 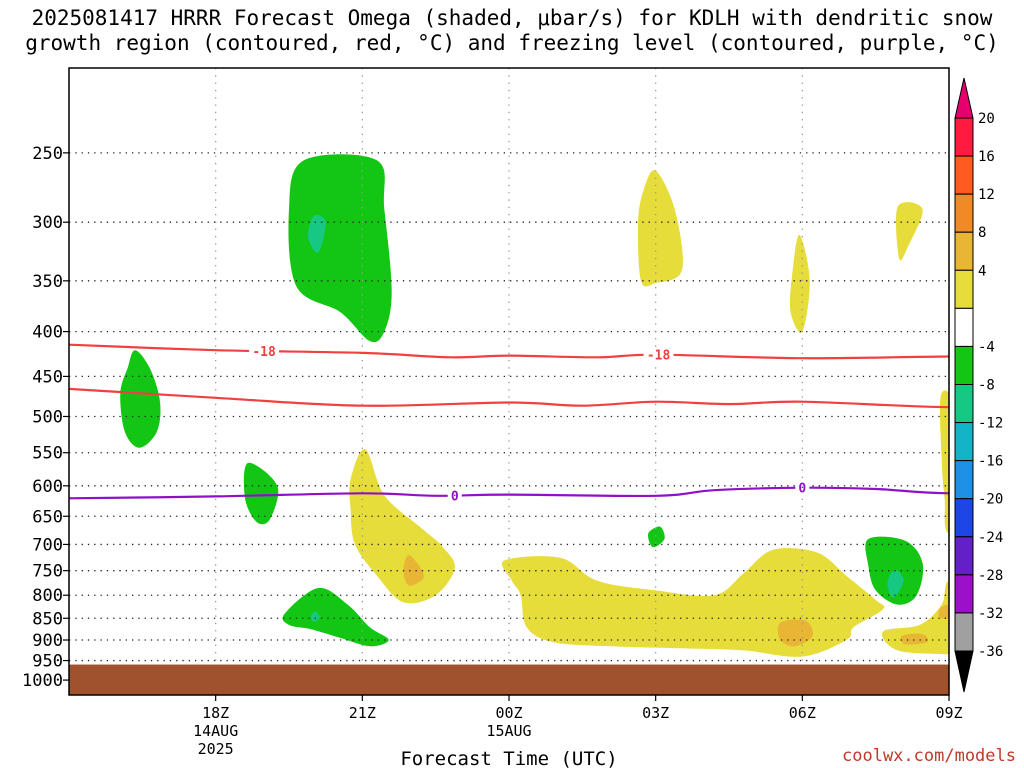 I want to click on ground-layer, so click(x=509, y=679).